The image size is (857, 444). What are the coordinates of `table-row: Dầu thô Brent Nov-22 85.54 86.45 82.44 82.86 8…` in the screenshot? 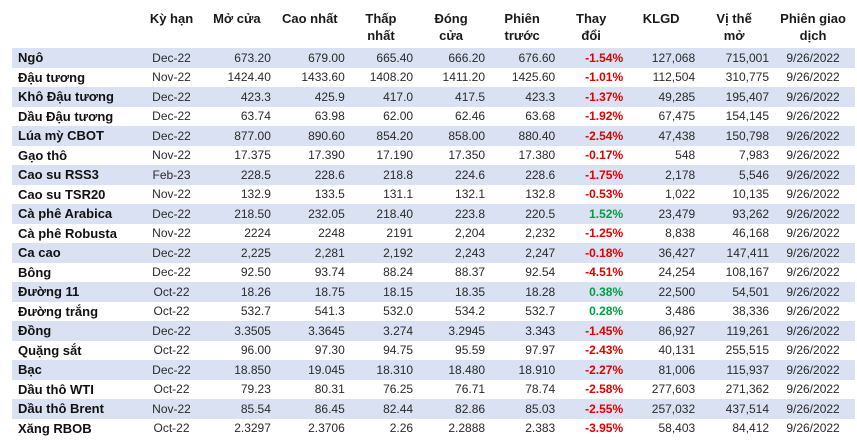 It's located at (433, 409).